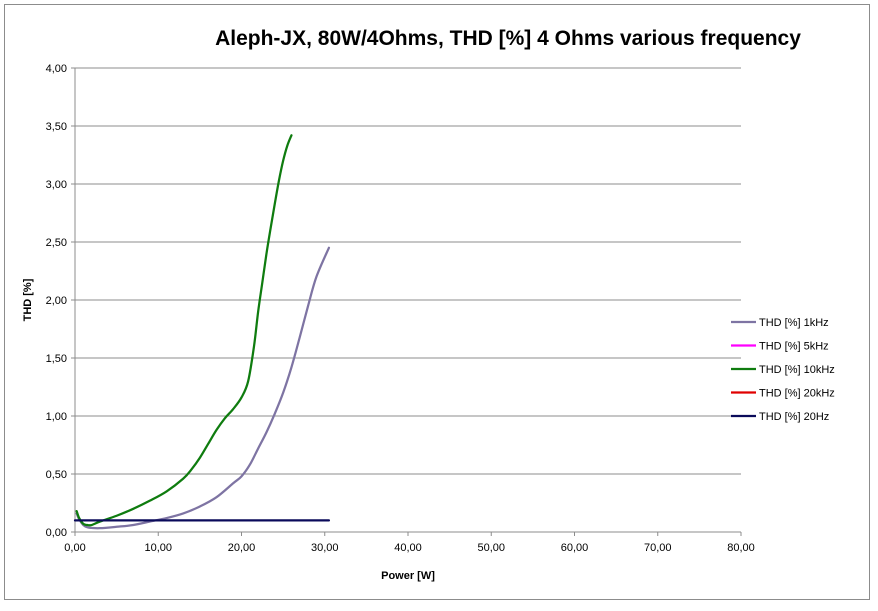  I want to click on legend-label: THD [%] 10kHz, so click(797, 370).